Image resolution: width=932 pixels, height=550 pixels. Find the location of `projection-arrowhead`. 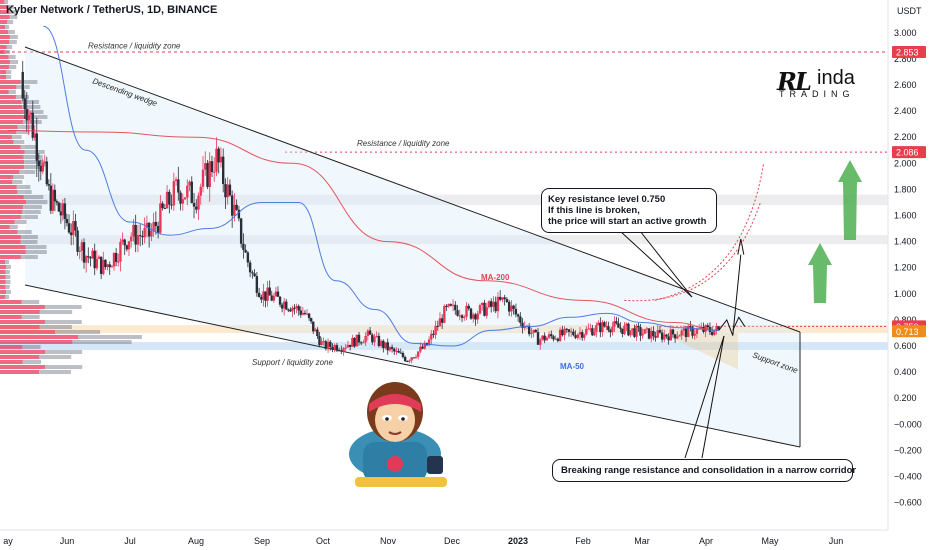

projection-arrowhead is located at coordinates (741, 246).